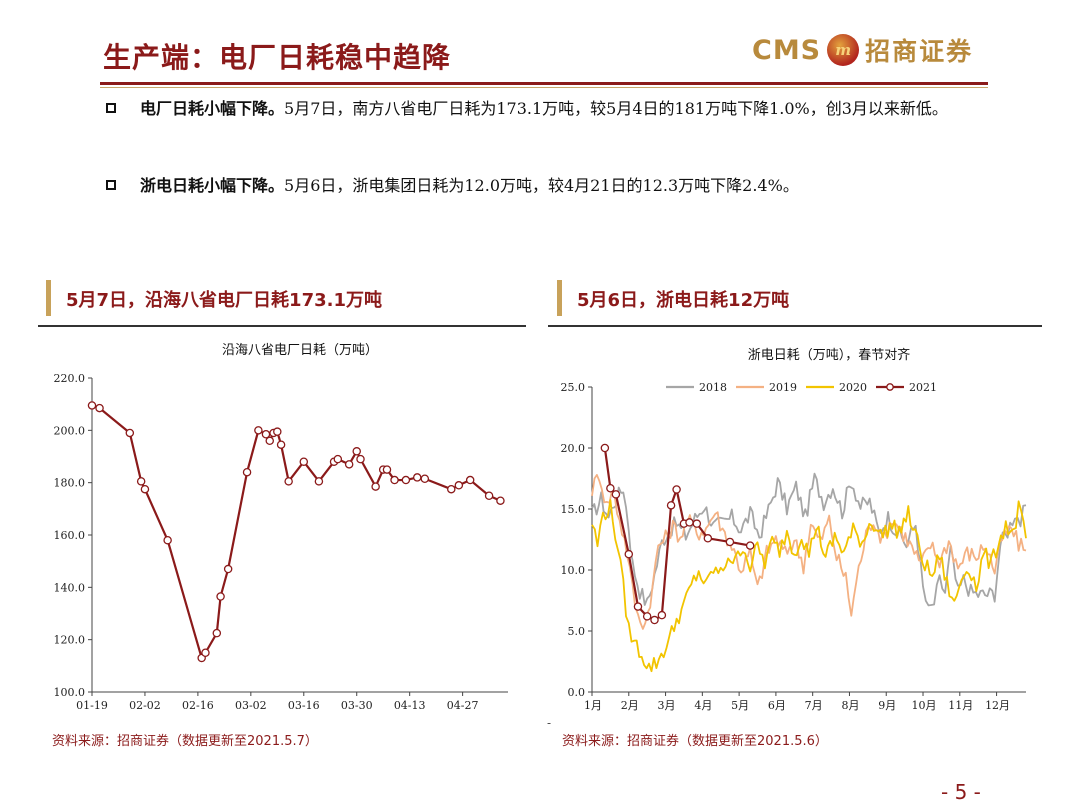 Image resolution: width=1080 pixels, height=810 pixels. What do you see at coordinates (829, 355) in the screenshot?
I see `chart-title: 浙电日耗（万吨），春节对齐` at bounding box center [829, 355].